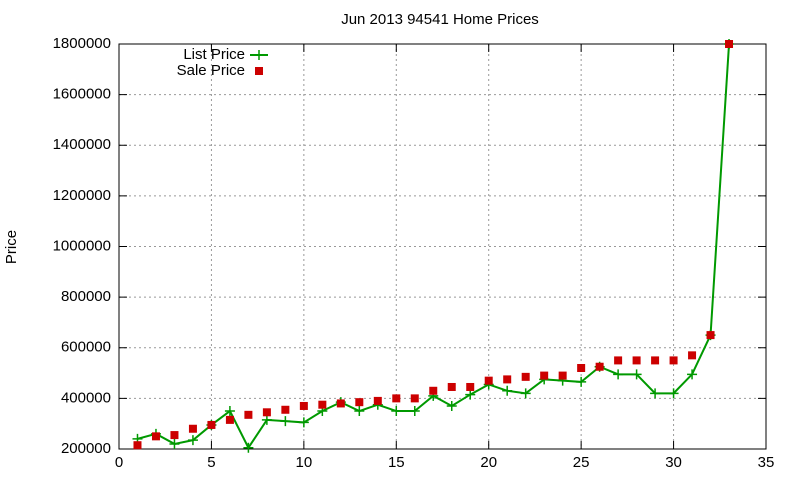 Image resolution: width=800 pixels, height=480 pixels. What do you see at coordinates (86, 347) in the screenshot?
I see `y-tick-label: 600000` at bounding box center [86, 347].